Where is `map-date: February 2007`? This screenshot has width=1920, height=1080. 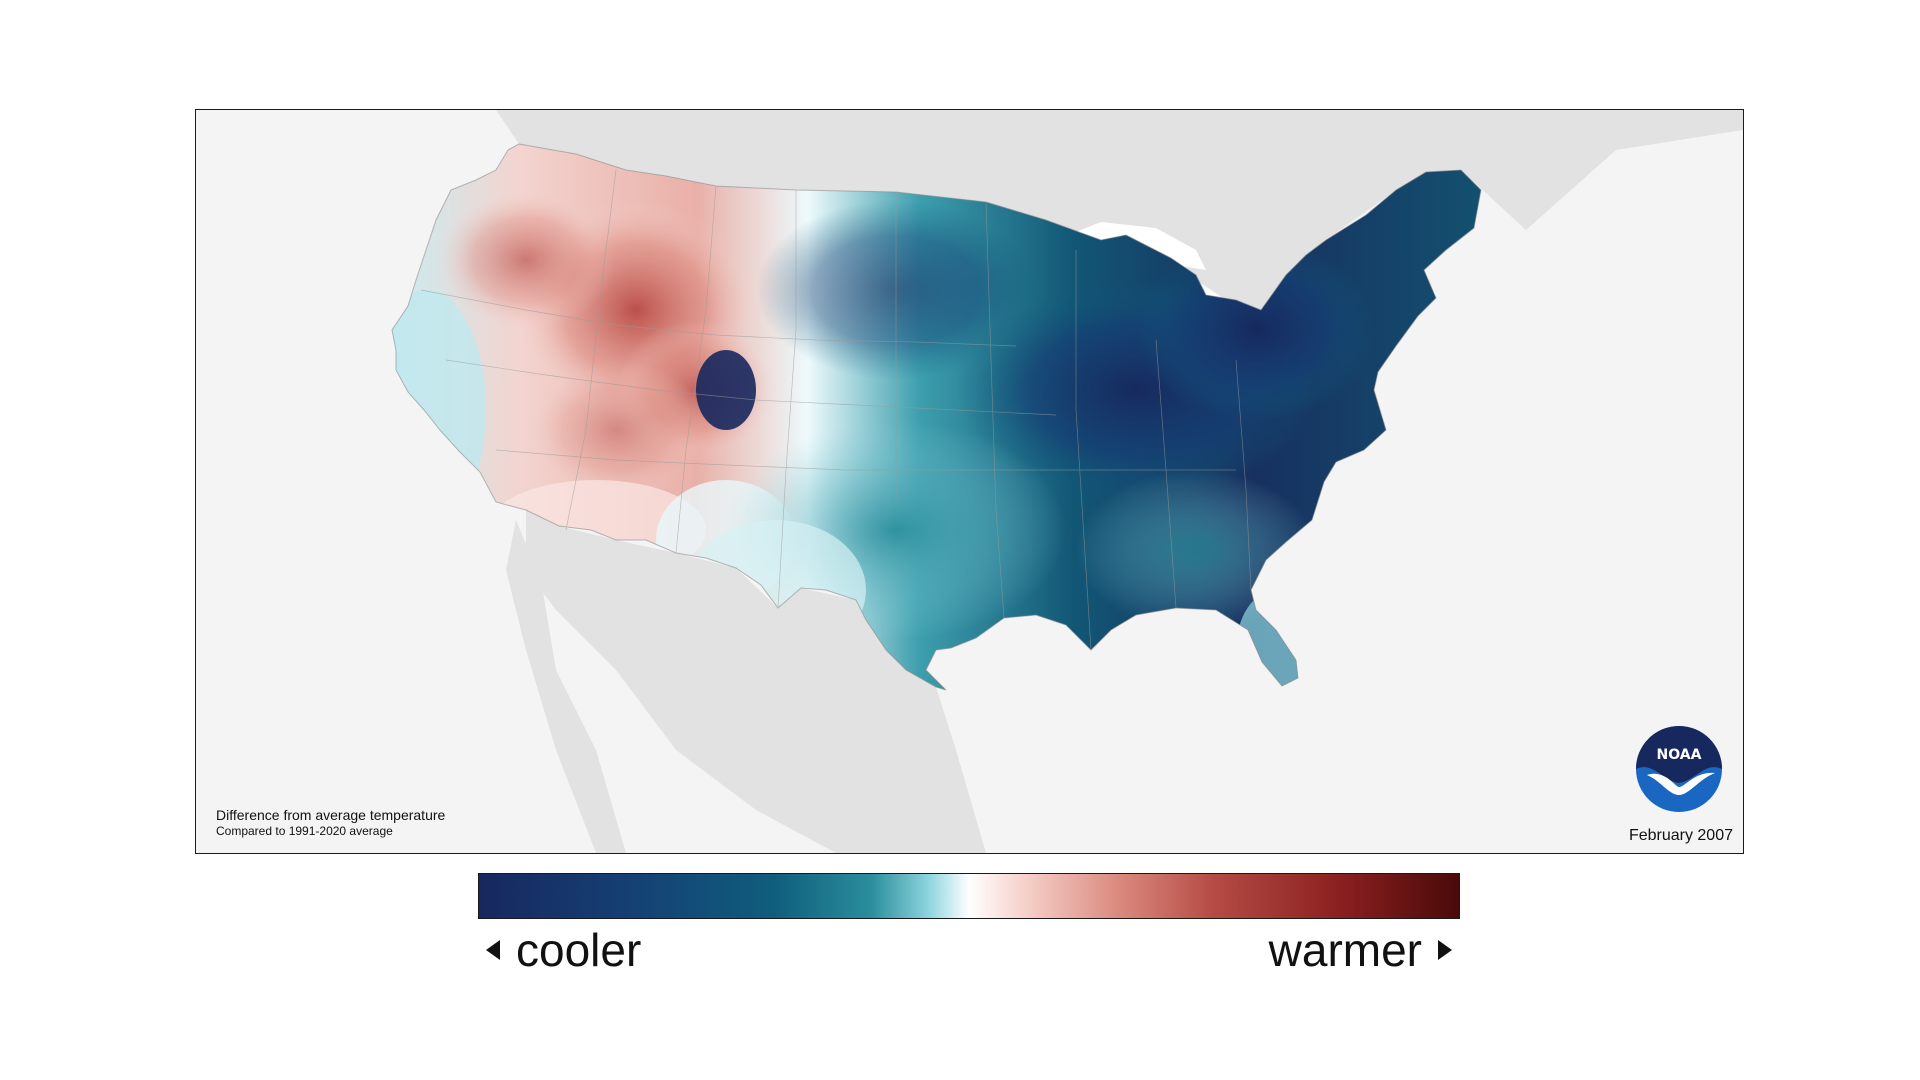
map-date: February 2007 is located at coordinates (1680, 835).